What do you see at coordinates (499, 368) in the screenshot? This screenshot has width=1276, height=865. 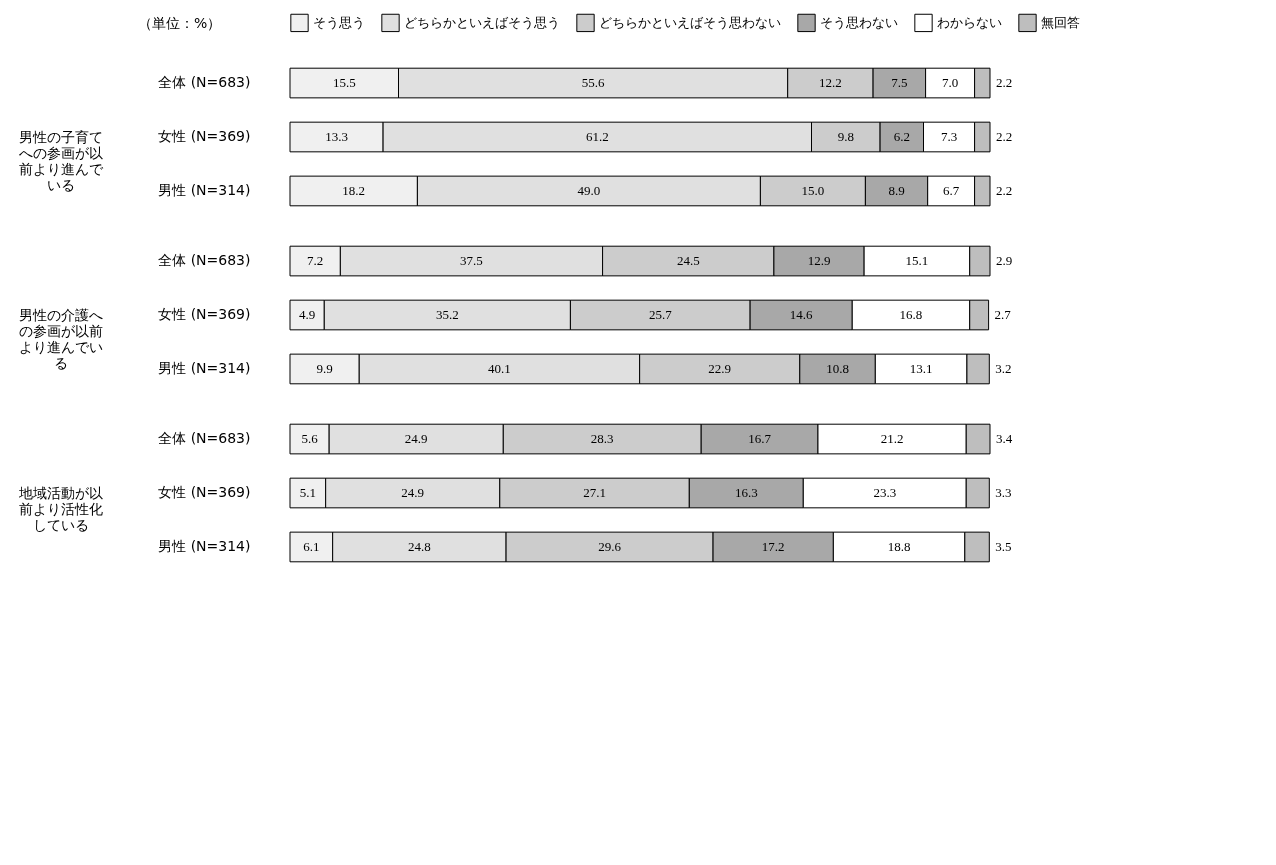 I see `data-label: 40.1` at bounding box center [499, 368].